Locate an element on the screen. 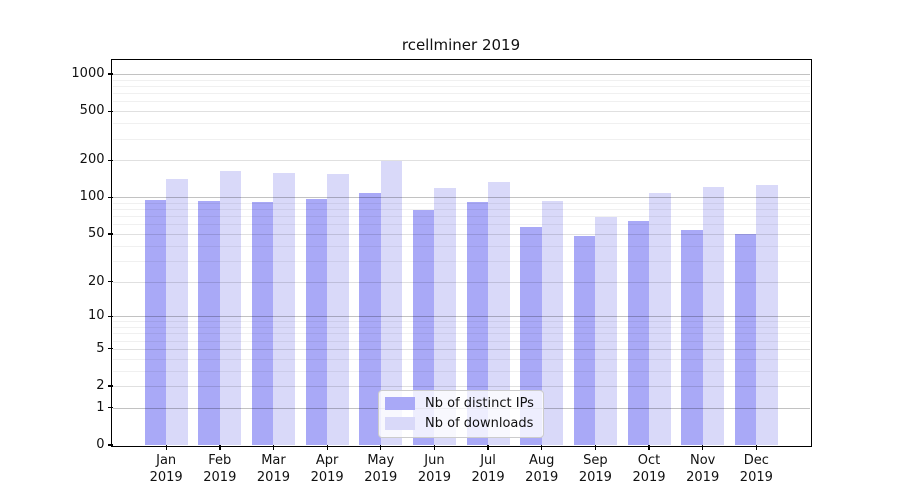 Image resolution: width=900 pixels, height=500 pixels. x-axis-tick-label: Mar 2019 is located at coordinates (273, 469).